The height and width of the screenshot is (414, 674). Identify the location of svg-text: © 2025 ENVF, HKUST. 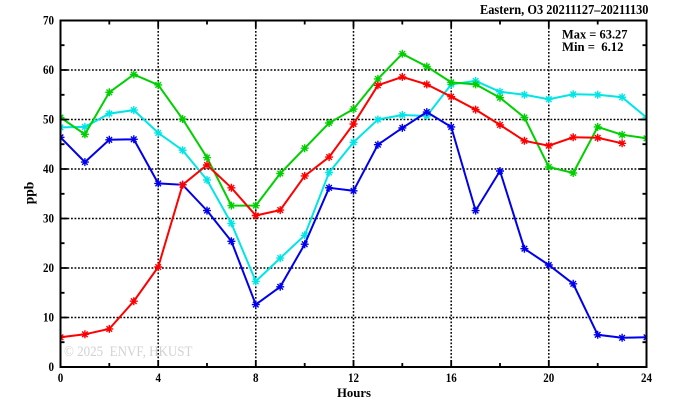
(128, 352).